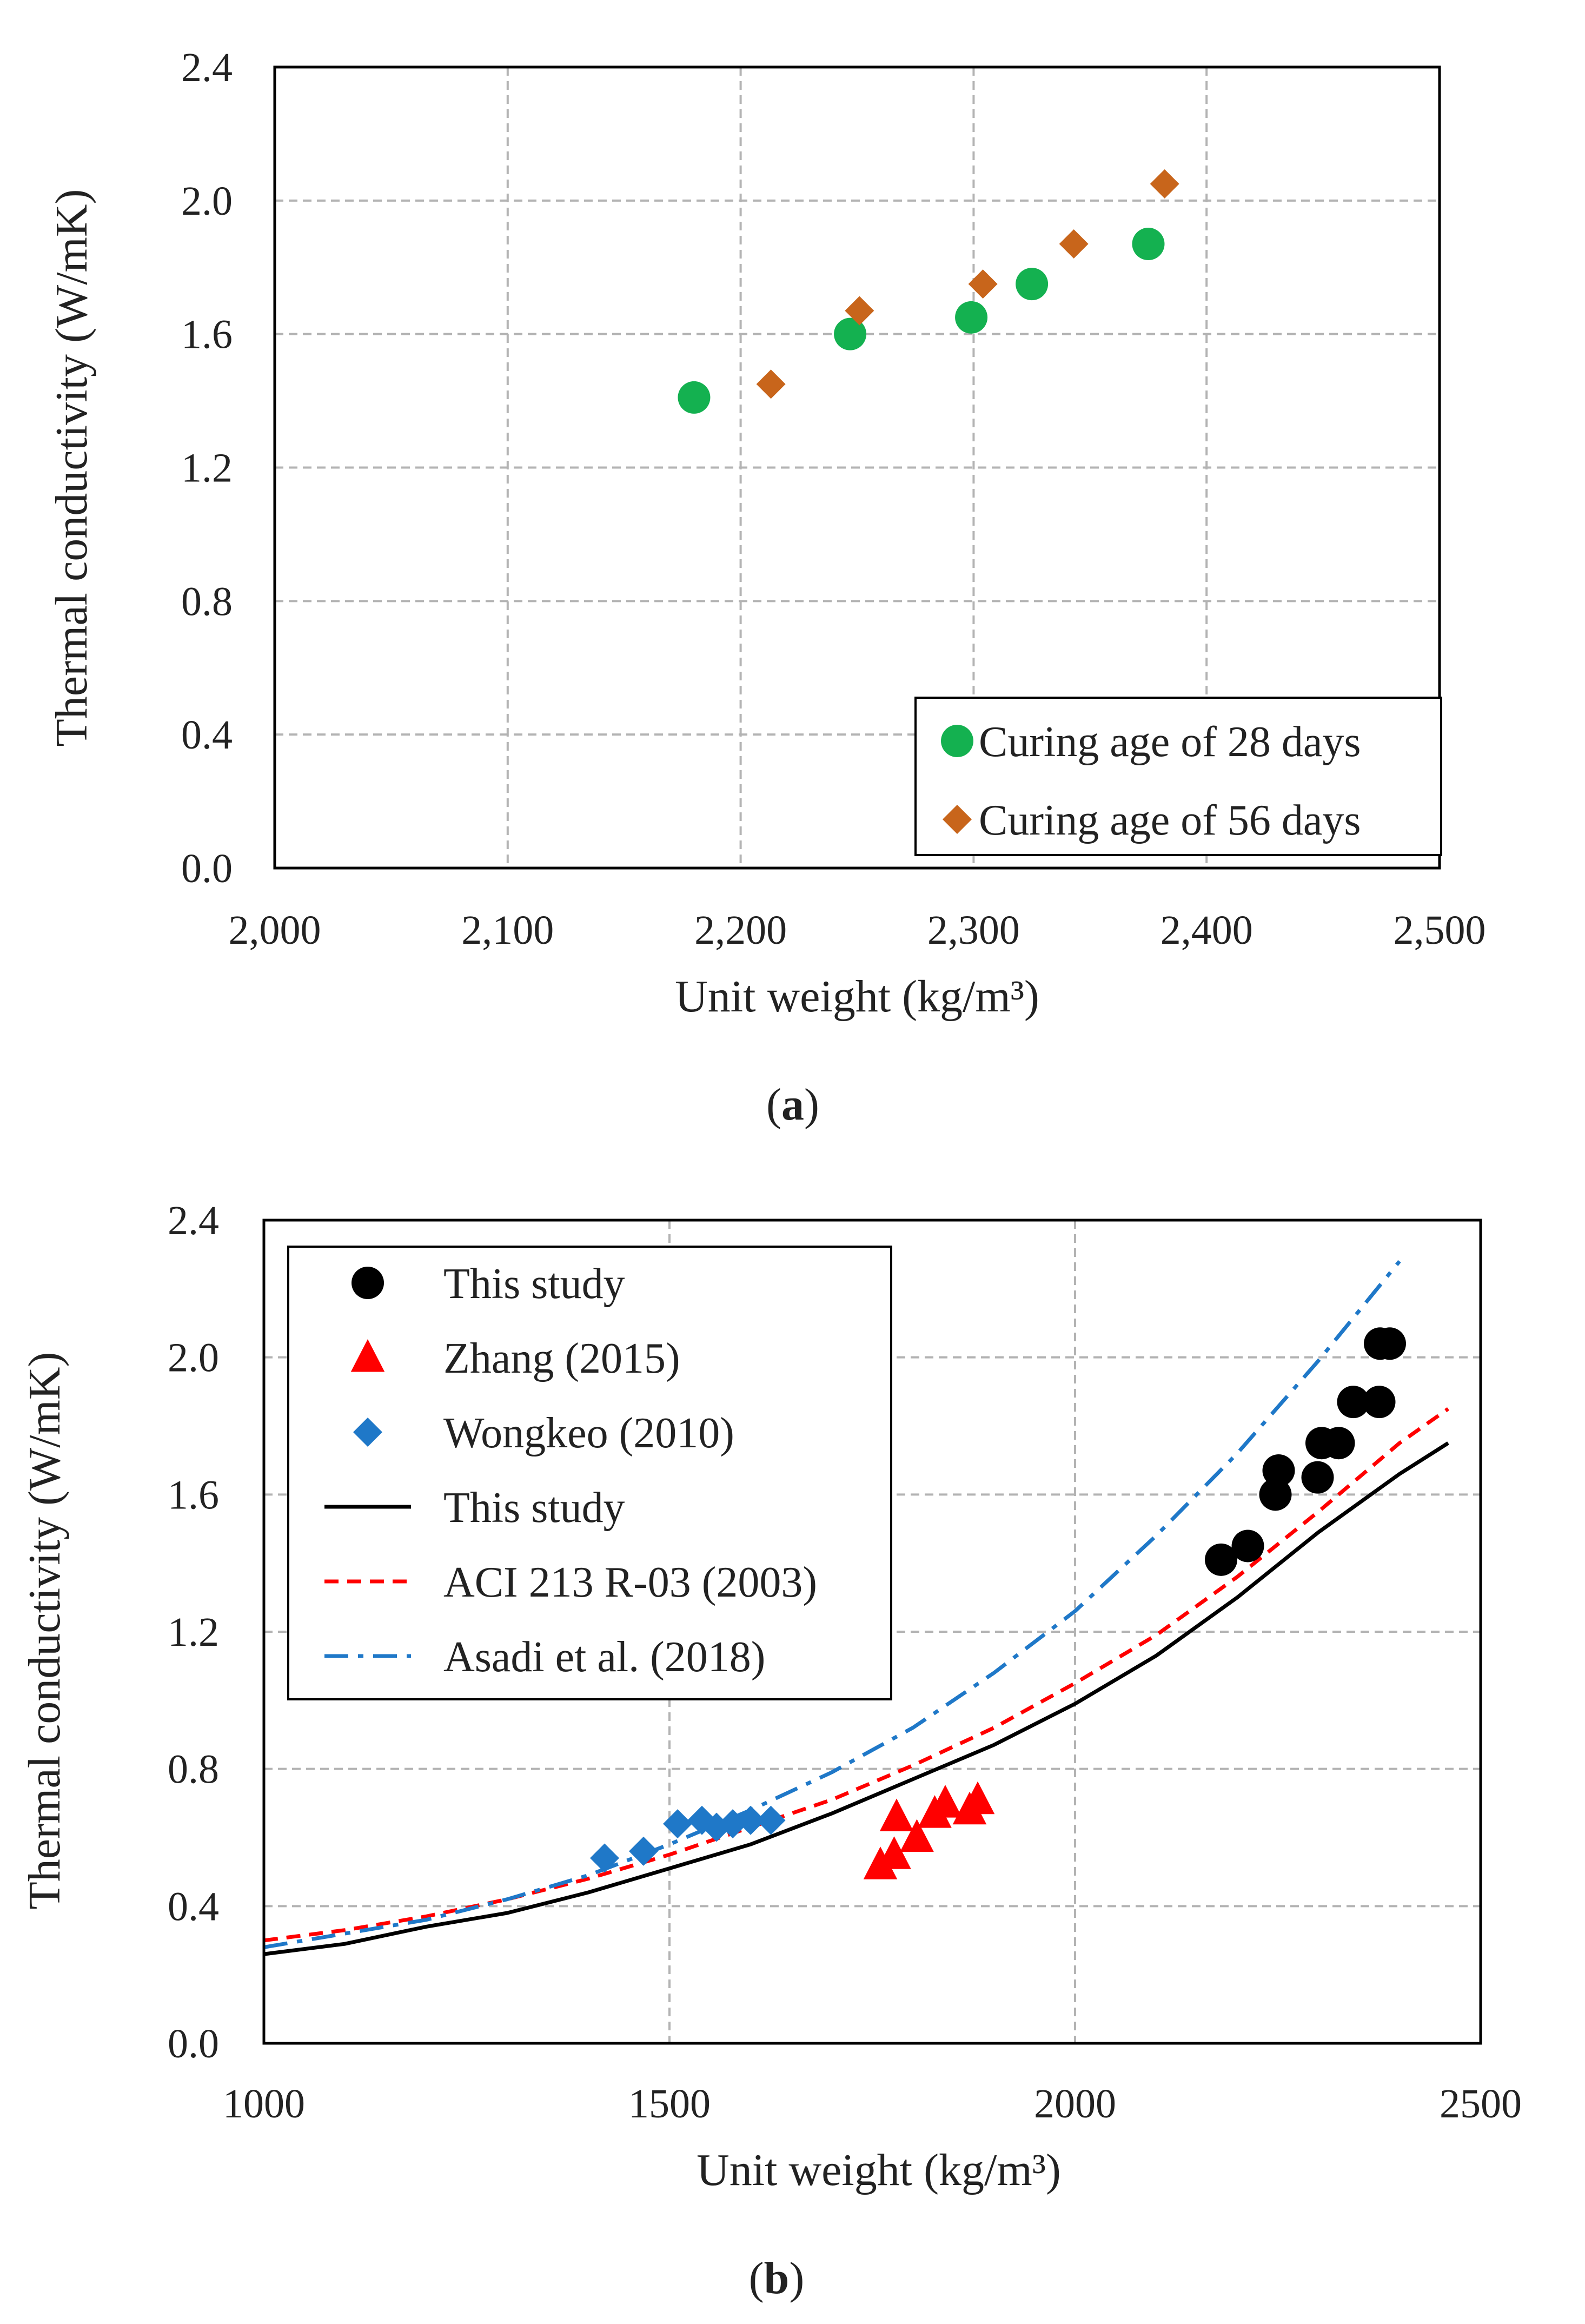  I want to click on x-tick-label: 2000, so click(1075, 2104).